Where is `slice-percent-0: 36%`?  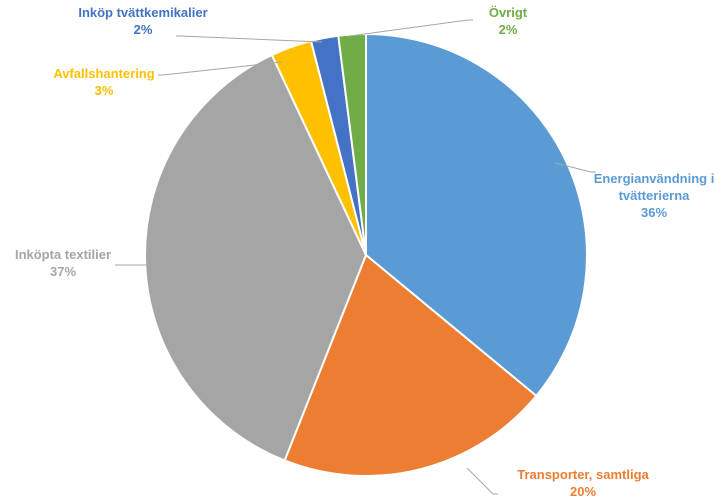
slice-percent-0: 36% is located at coordinates (654, 212).